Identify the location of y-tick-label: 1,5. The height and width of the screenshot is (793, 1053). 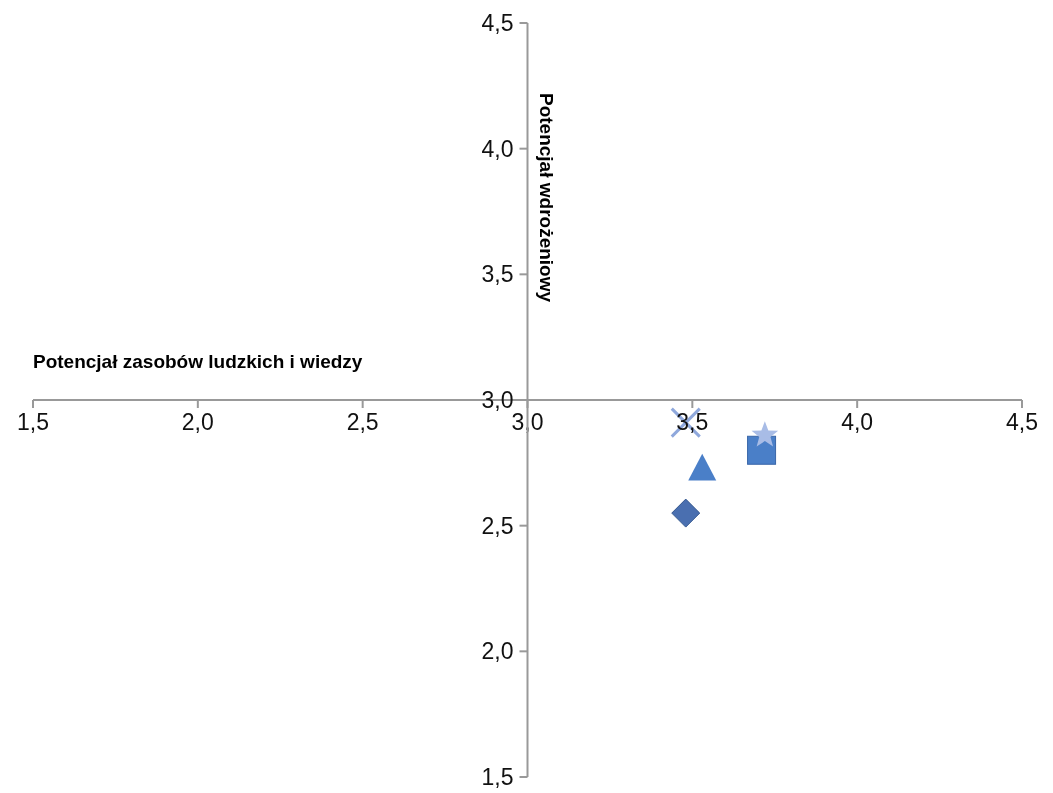
(497, 777).